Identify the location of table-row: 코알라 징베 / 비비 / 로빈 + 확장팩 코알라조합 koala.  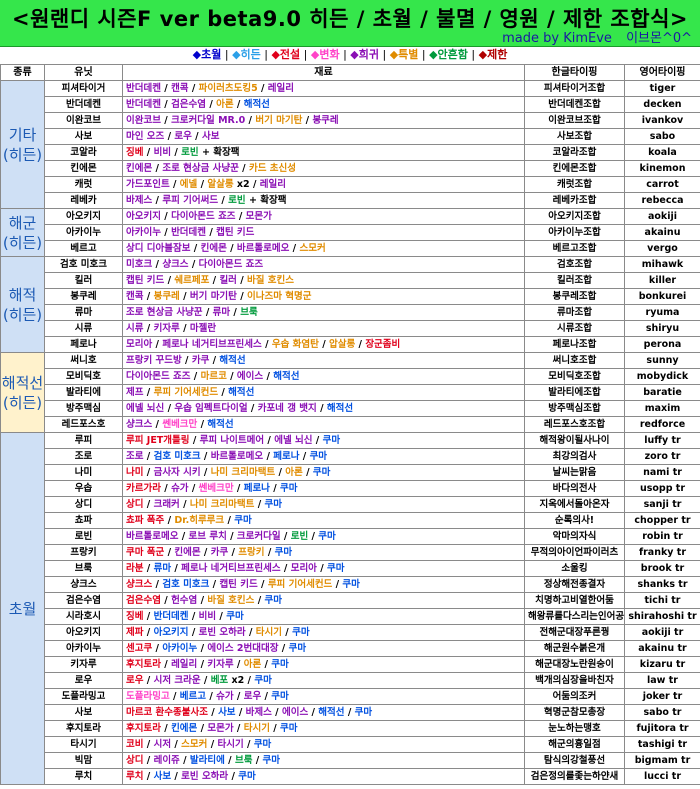
(350, 152).